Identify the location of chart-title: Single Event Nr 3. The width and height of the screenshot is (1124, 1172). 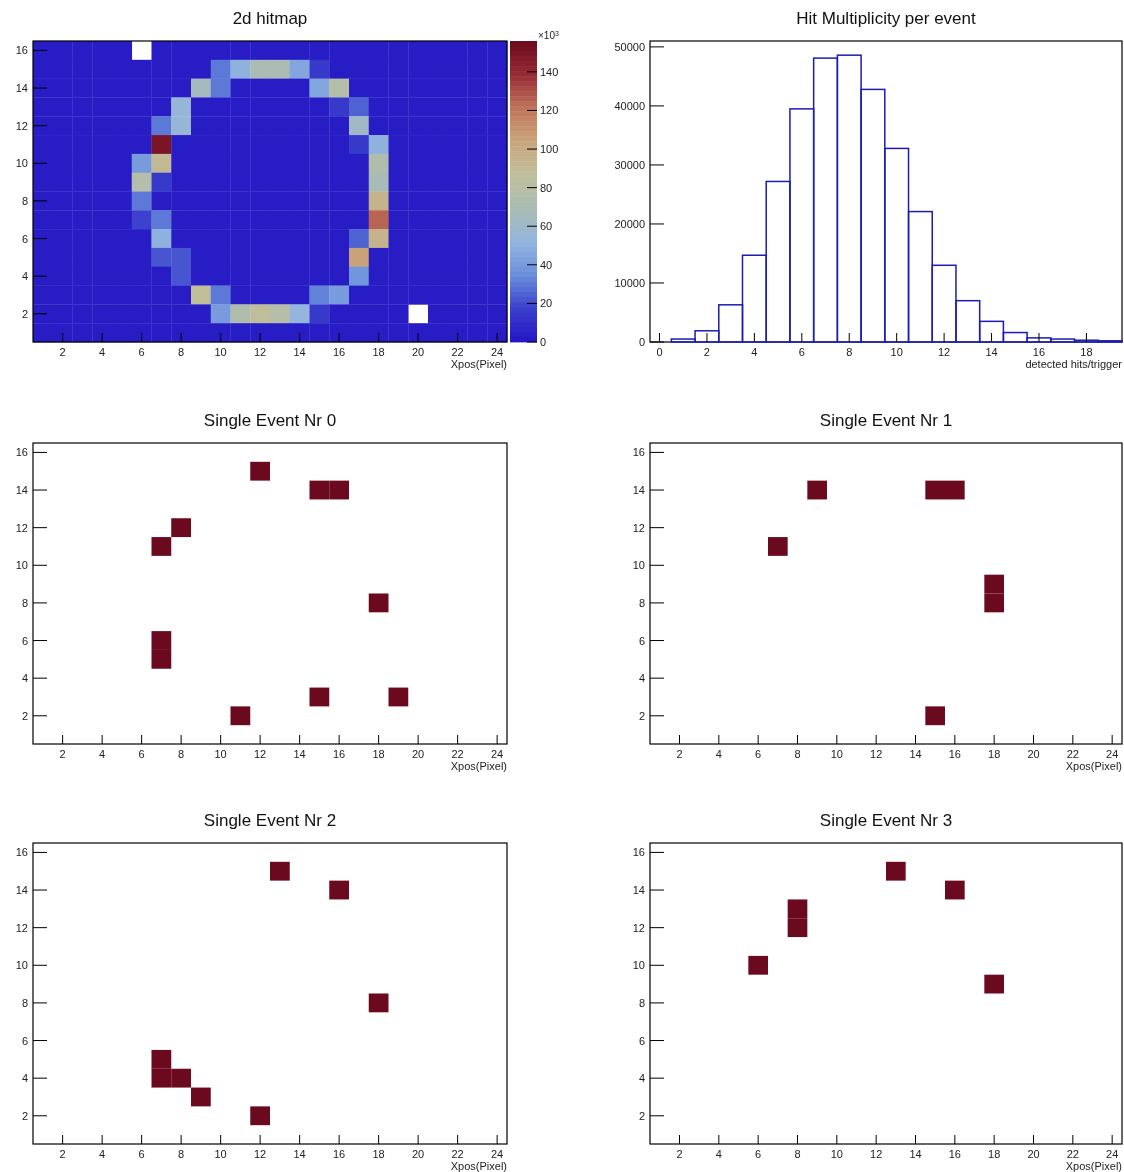
(886, 820).